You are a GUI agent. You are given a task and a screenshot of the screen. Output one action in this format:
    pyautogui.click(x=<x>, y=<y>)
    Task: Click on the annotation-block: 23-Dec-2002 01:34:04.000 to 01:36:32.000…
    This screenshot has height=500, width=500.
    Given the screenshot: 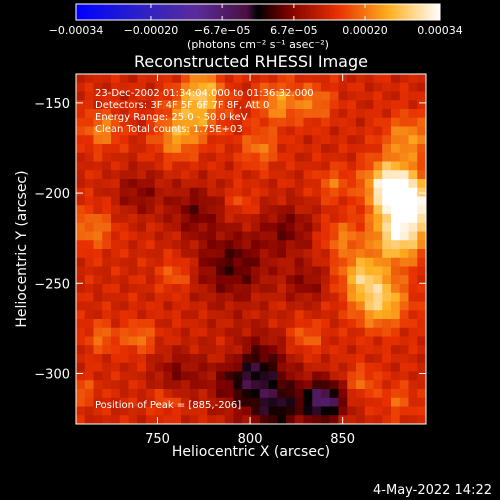 What is the action you would take?
    pyautogui.click(x=204, y=111)
    